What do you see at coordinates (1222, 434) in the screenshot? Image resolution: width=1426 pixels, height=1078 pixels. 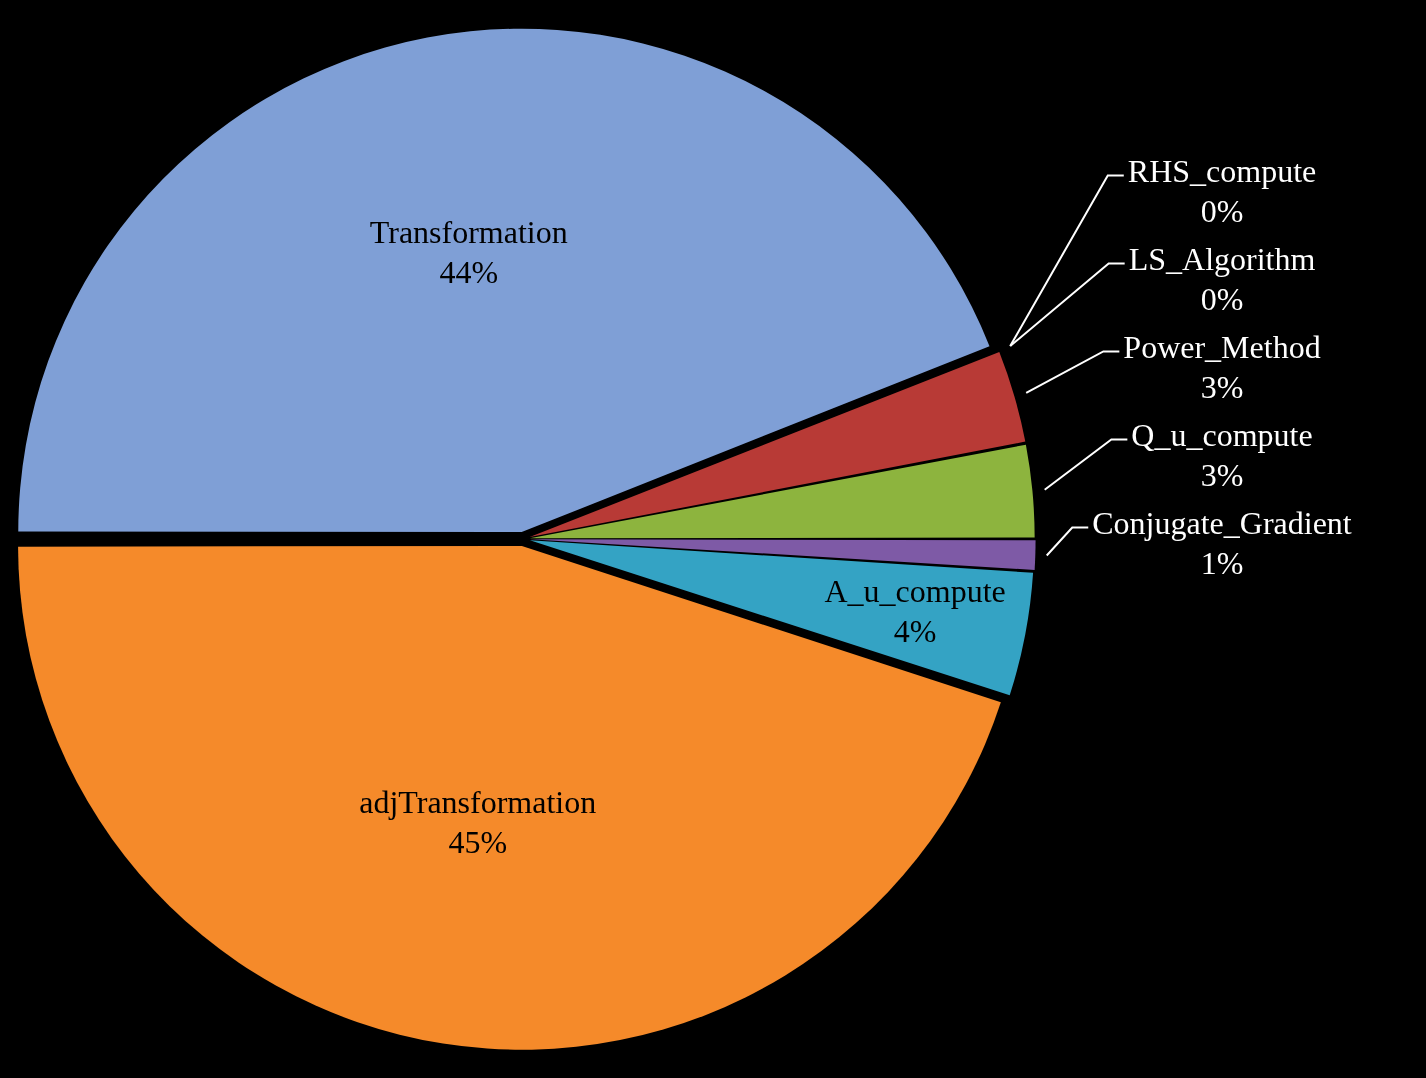 I see `slice-label: Q_u_compute` at bounding box center [1222, 434].